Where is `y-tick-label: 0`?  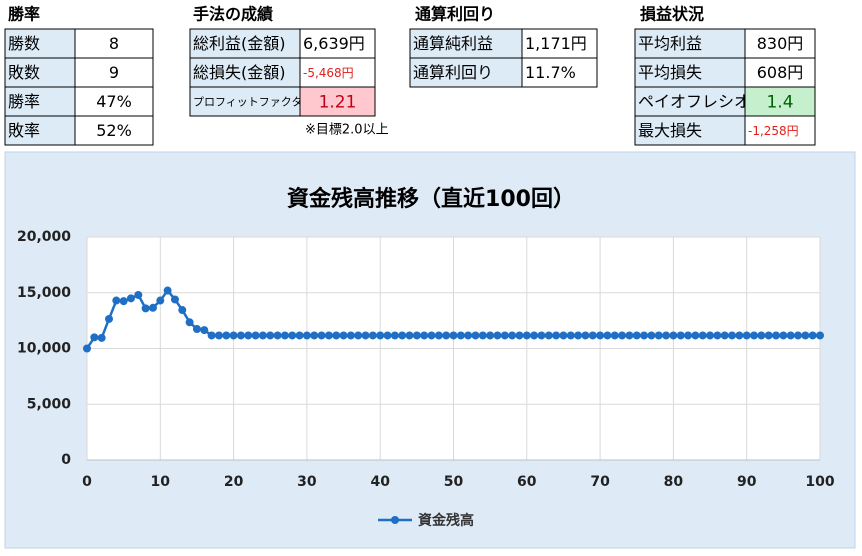 y-tick-label: 0 is located at coordinates (66, 460).